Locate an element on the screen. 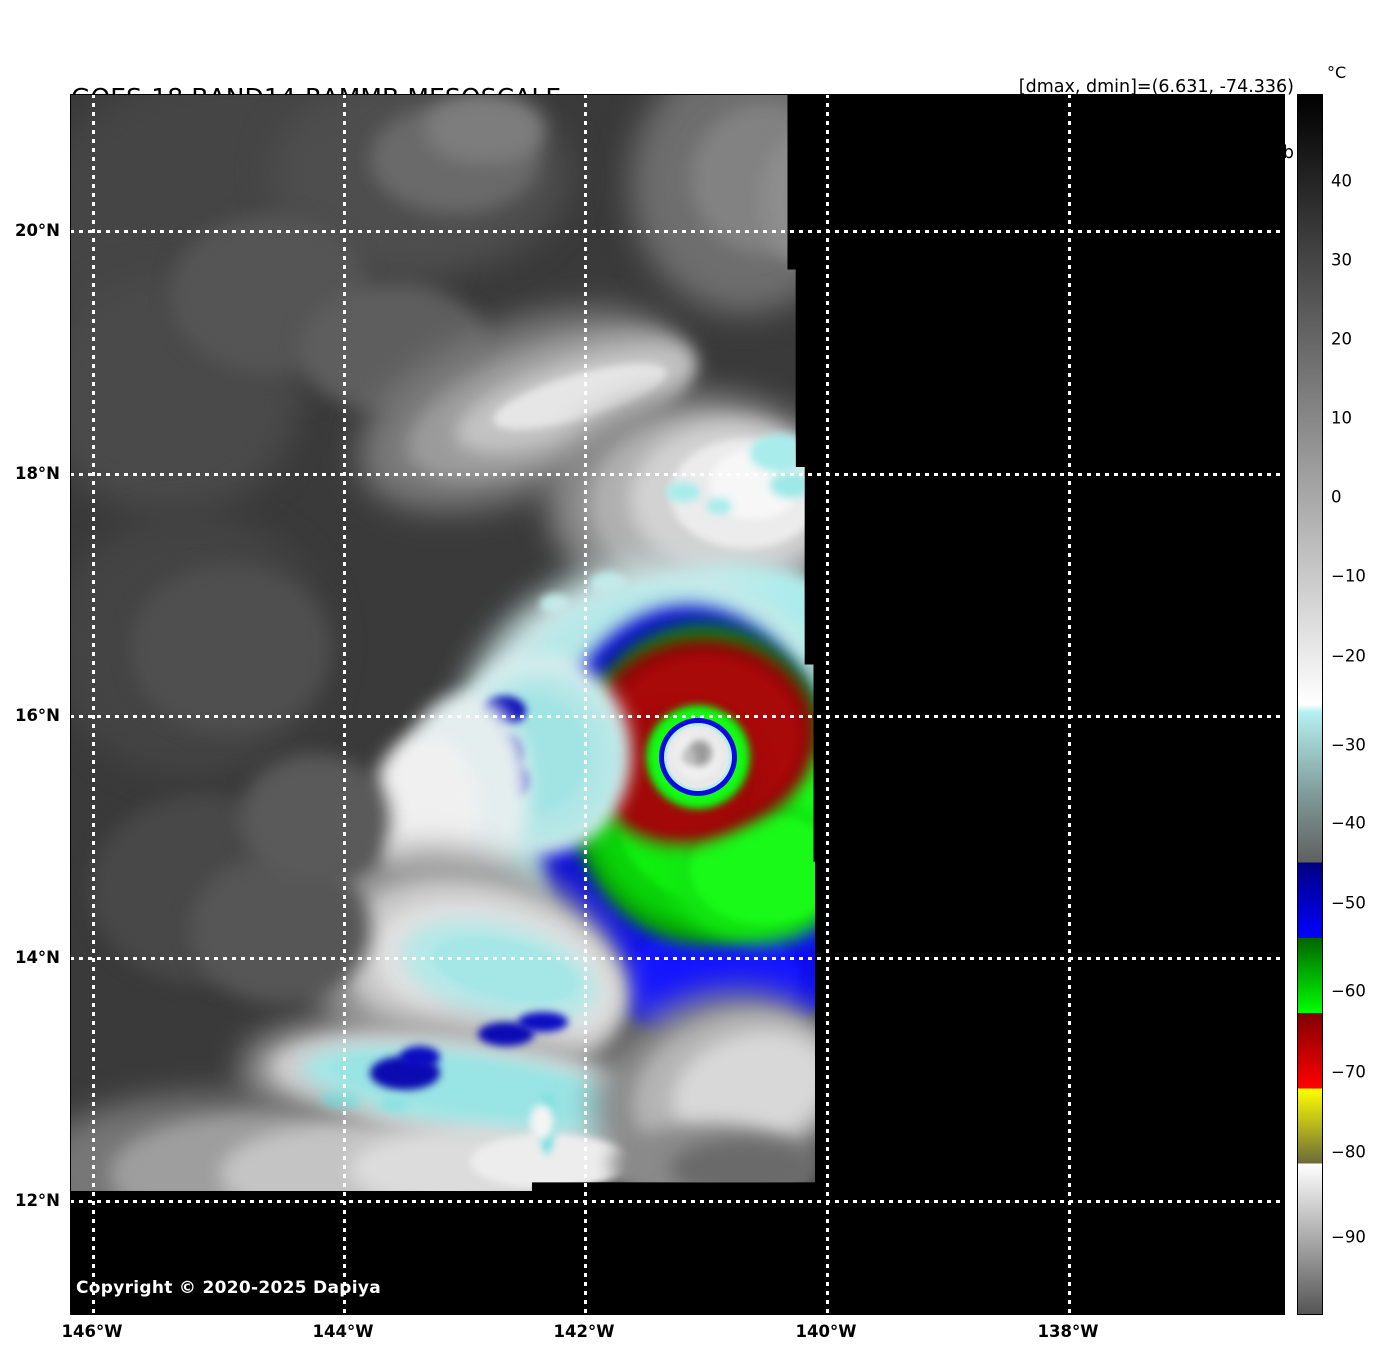 The height and width of the screenshot is (1359, 1390). temperature-colorbar is located at coordinates (1310, 704).